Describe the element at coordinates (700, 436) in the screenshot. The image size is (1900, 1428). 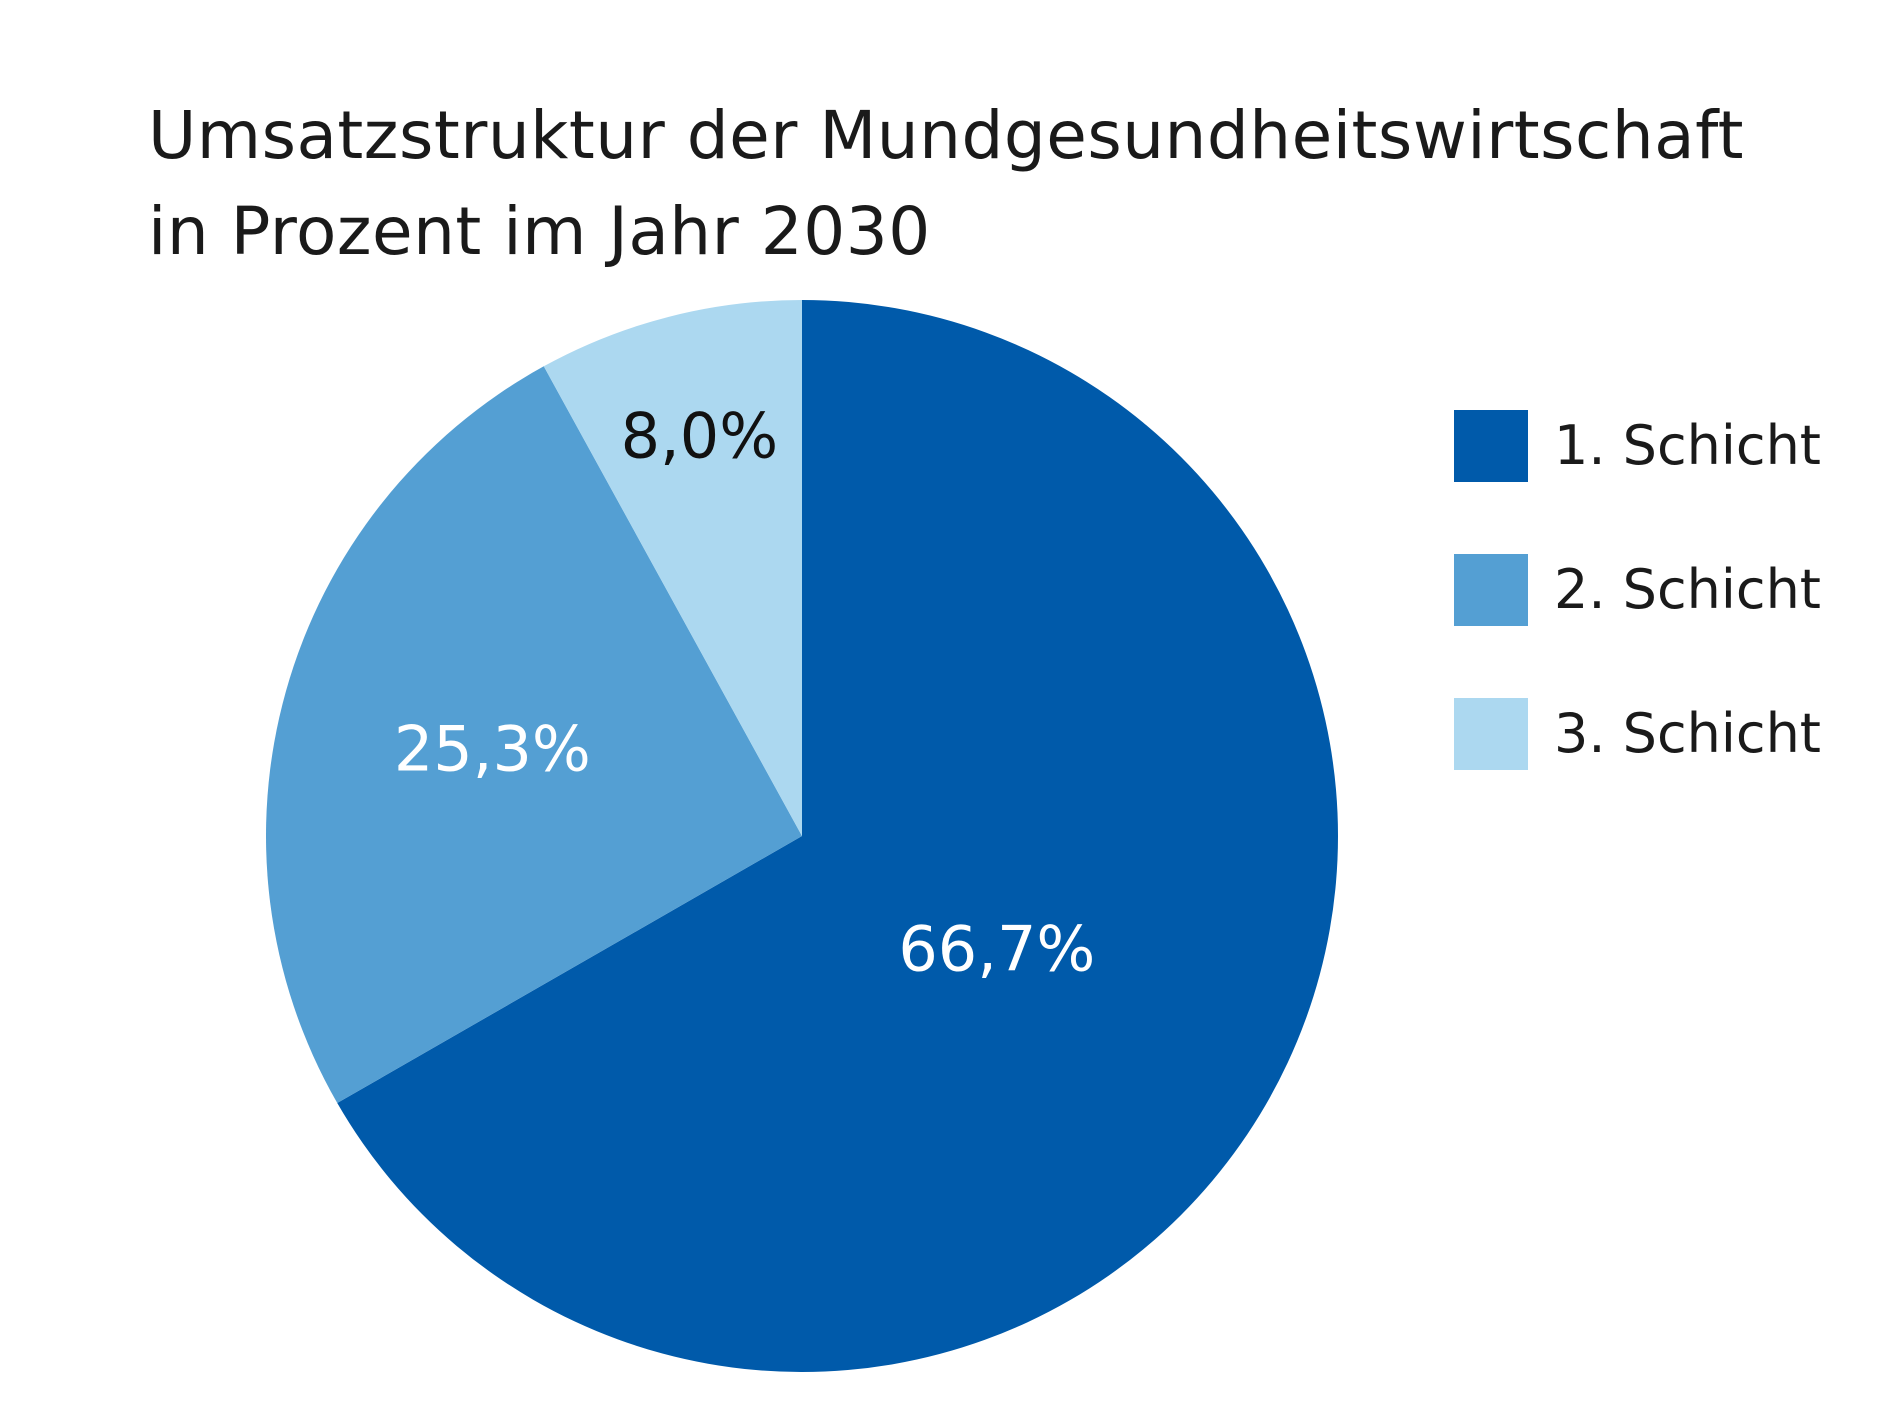
I see `pie-slice-label-3: 8,0%` at that location.